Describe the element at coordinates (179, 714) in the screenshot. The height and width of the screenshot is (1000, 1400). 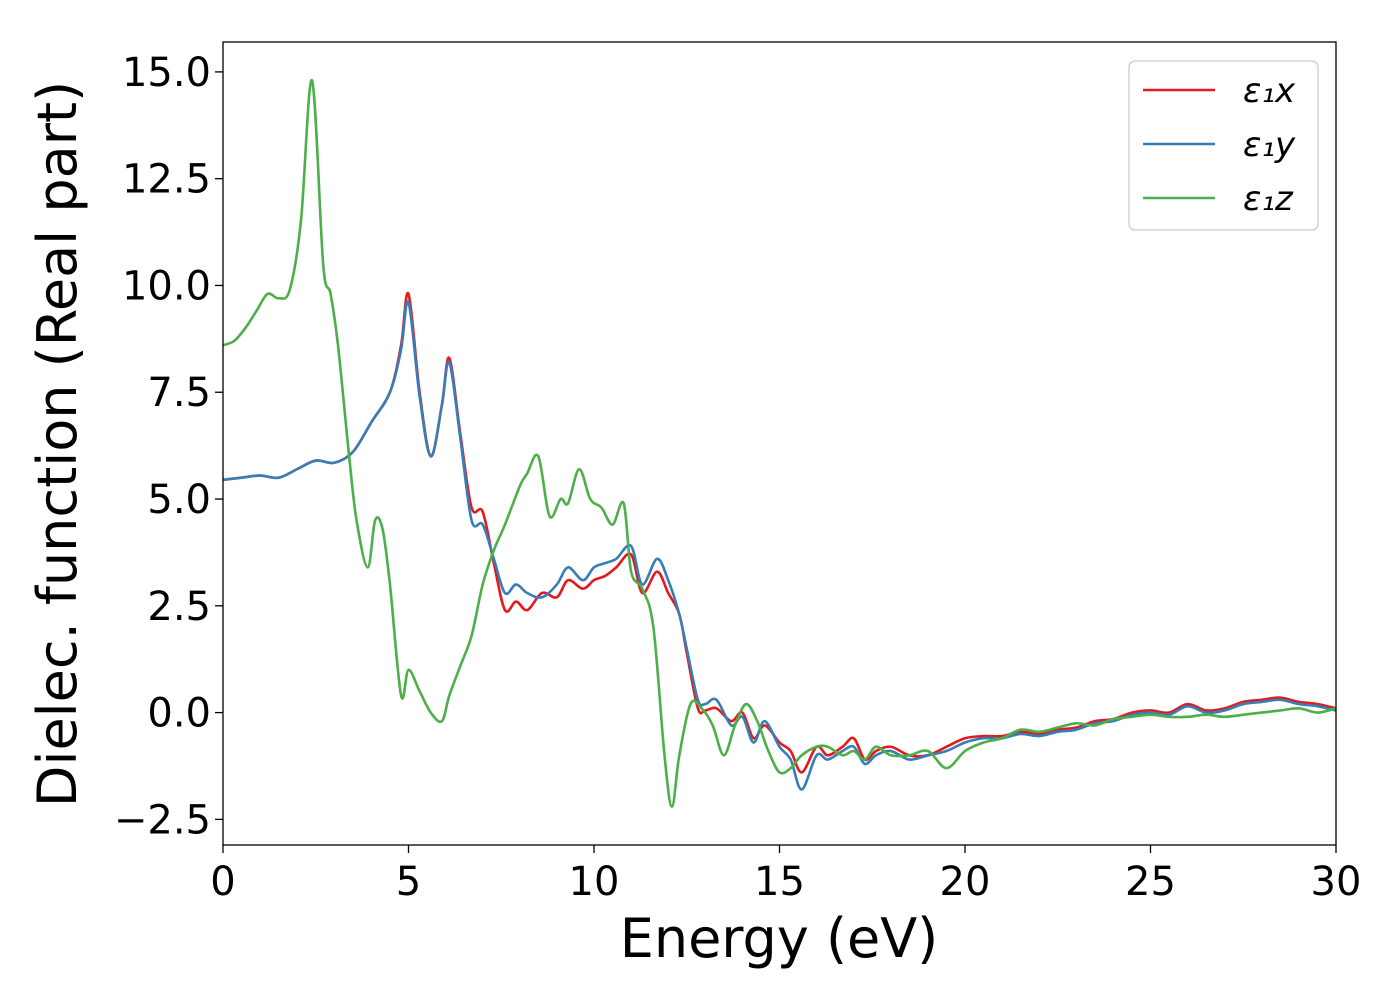
I see `y-tick-label: 0.0` at that location.